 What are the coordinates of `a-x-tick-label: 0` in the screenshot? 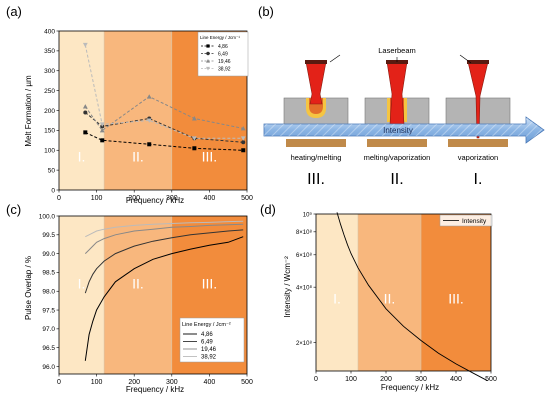 It's located at (59, 198).